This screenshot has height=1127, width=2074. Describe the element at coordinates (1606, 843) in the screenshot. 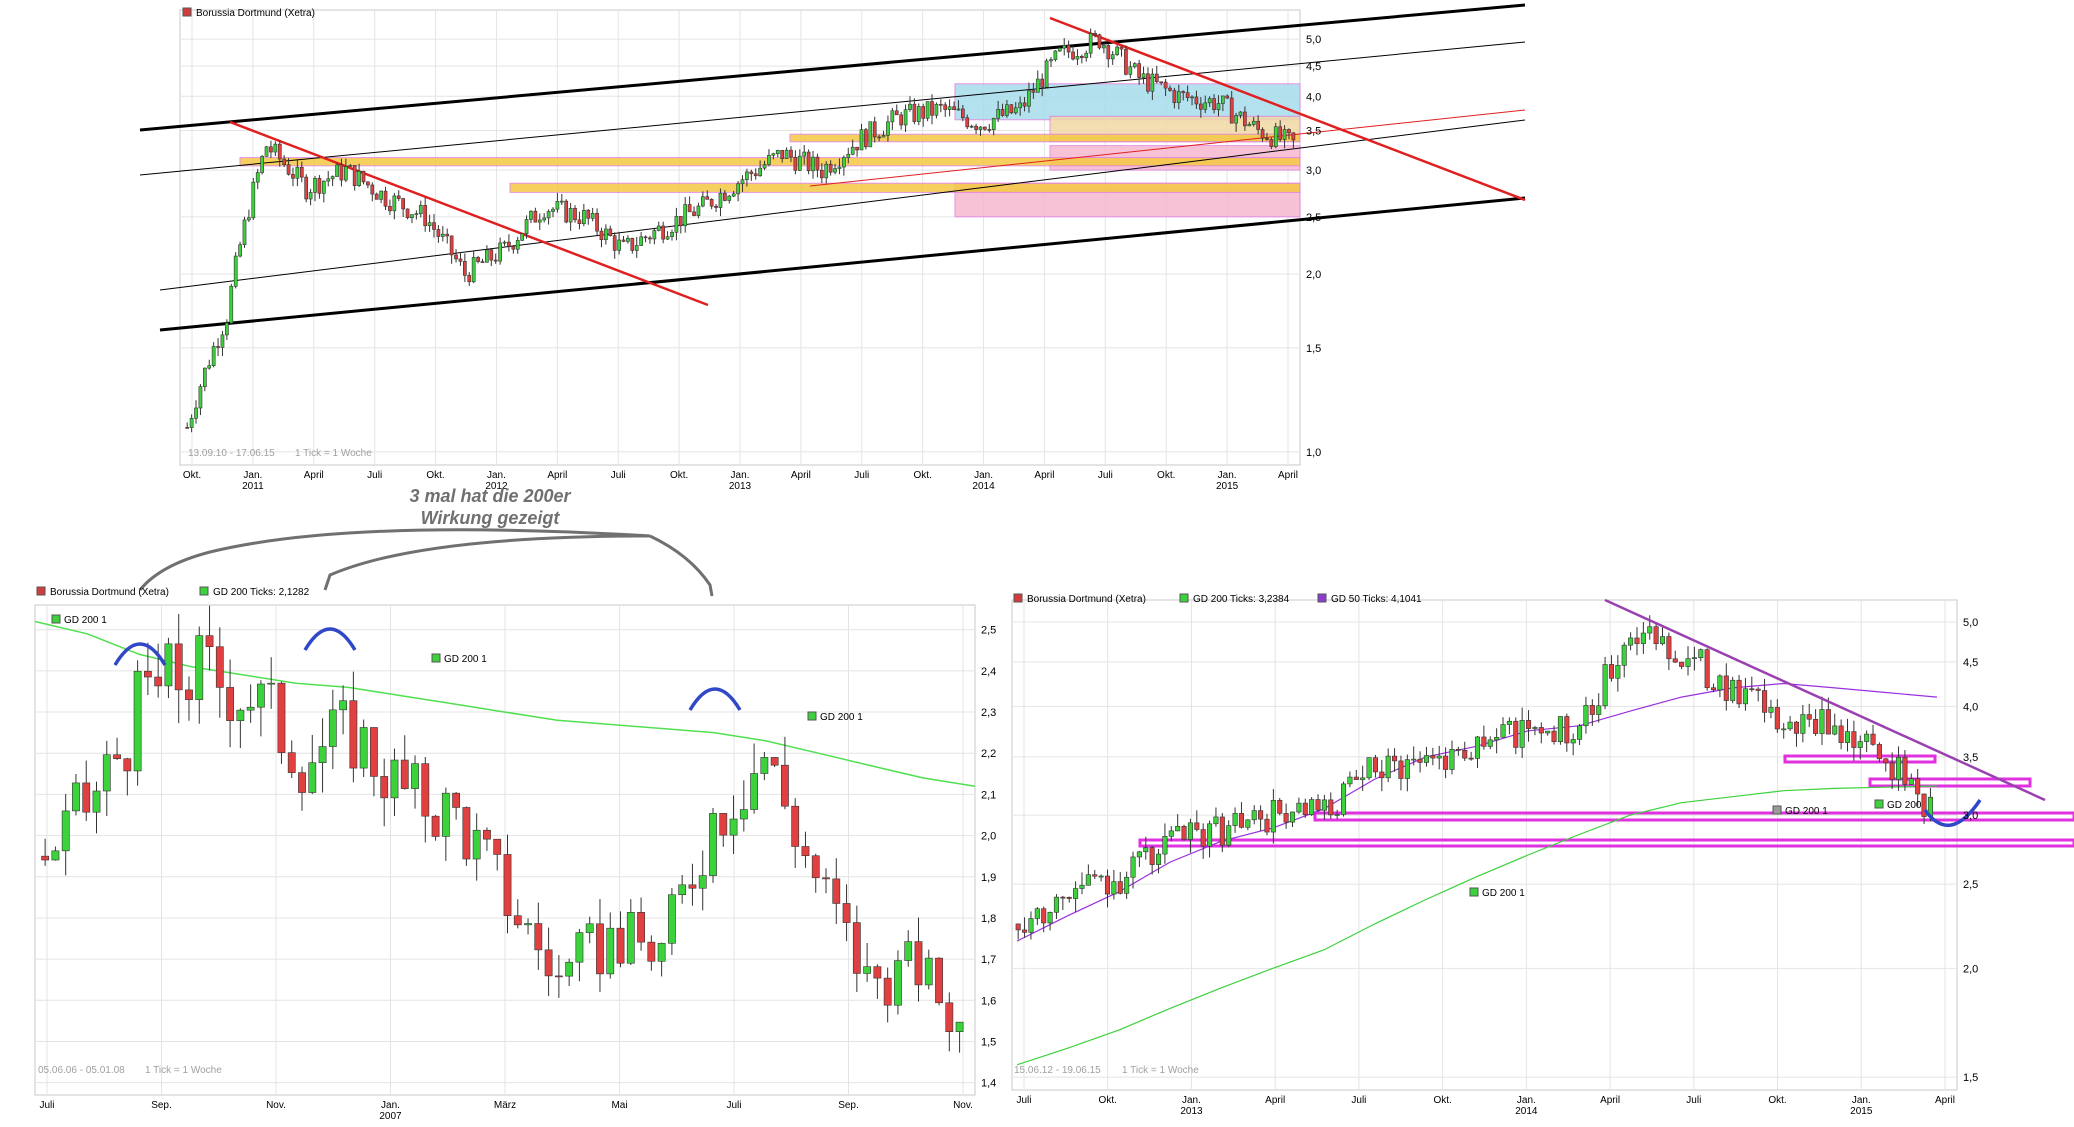

I see `support-box` at that location.